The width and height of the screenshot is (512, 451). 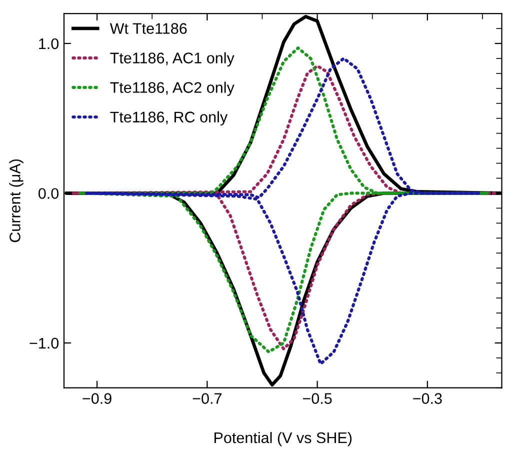 What do you see at coordinates (148, 28) in the screenshot?
I see `legend-label: Wt Tte1186` at bounding box center [148, 28].